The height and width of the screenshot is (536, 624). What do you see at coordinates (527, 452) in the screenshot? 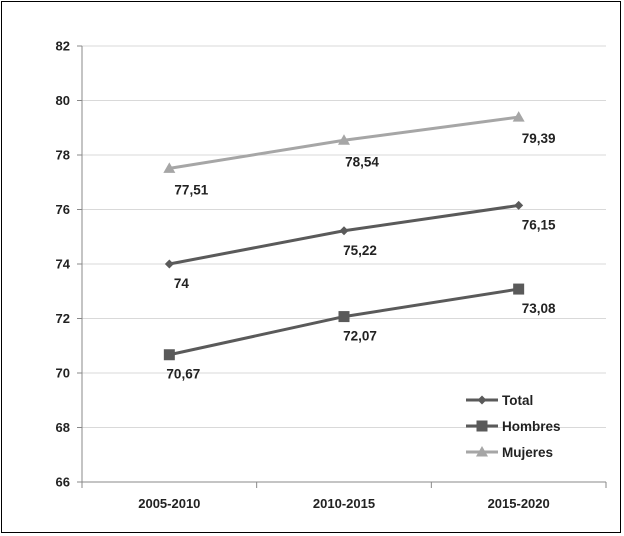
I see `legend-label: Mujeres` at bounding box center [527, 452].